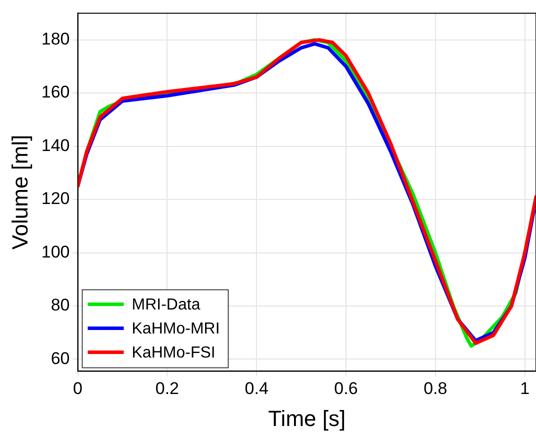 This screenshot has height=437, width=536. What do you see at coordinates (55, 145) in the screenshot?
I see `y-tick-label: 140` at bounding box center [55, 145].